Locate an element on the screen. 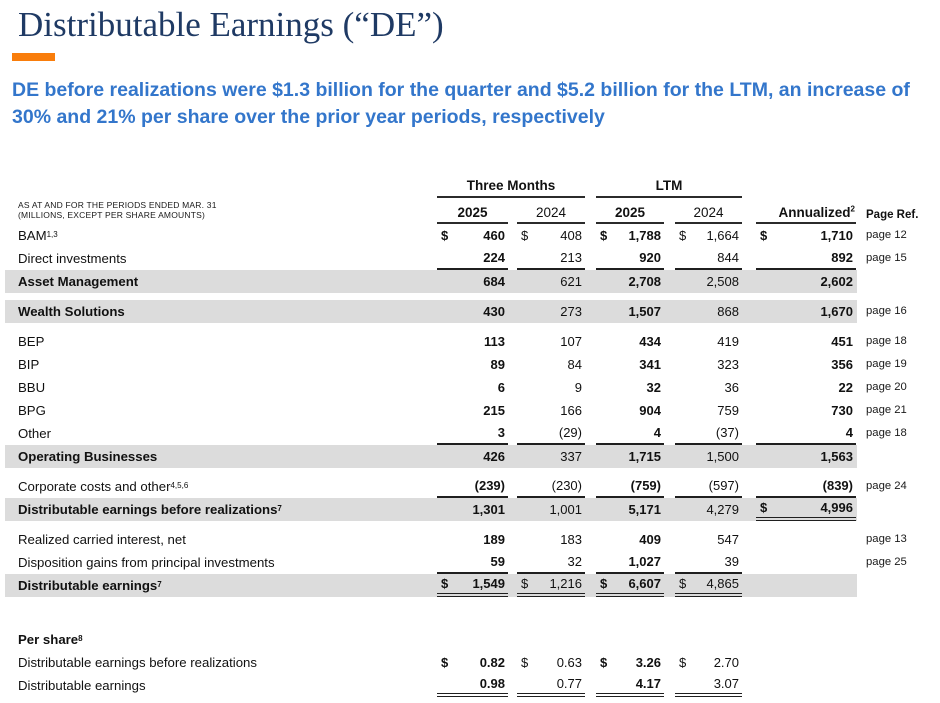 Image resolution: width=940 pixels, height=703 pixels. value-cell: 183 is located at coordinates (571, 539).